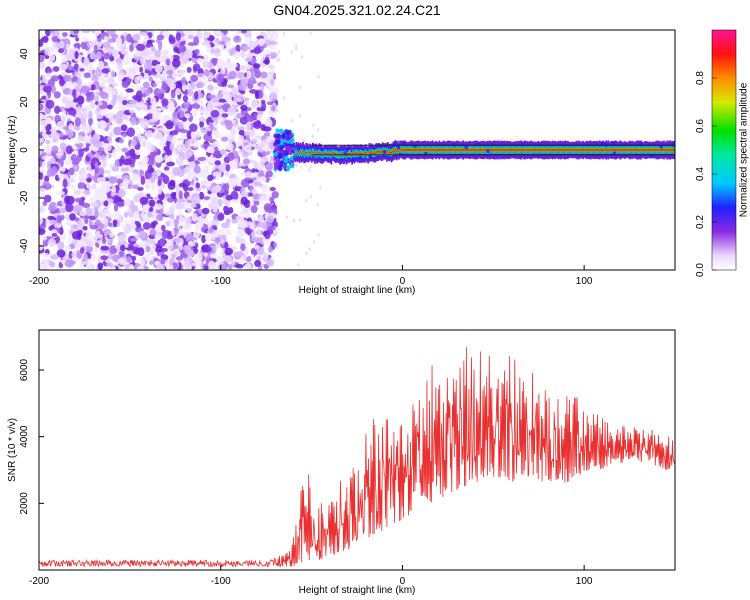 The image size is (750, 600). I want to click on top-y-tick-label: 0, so click(24, 150).